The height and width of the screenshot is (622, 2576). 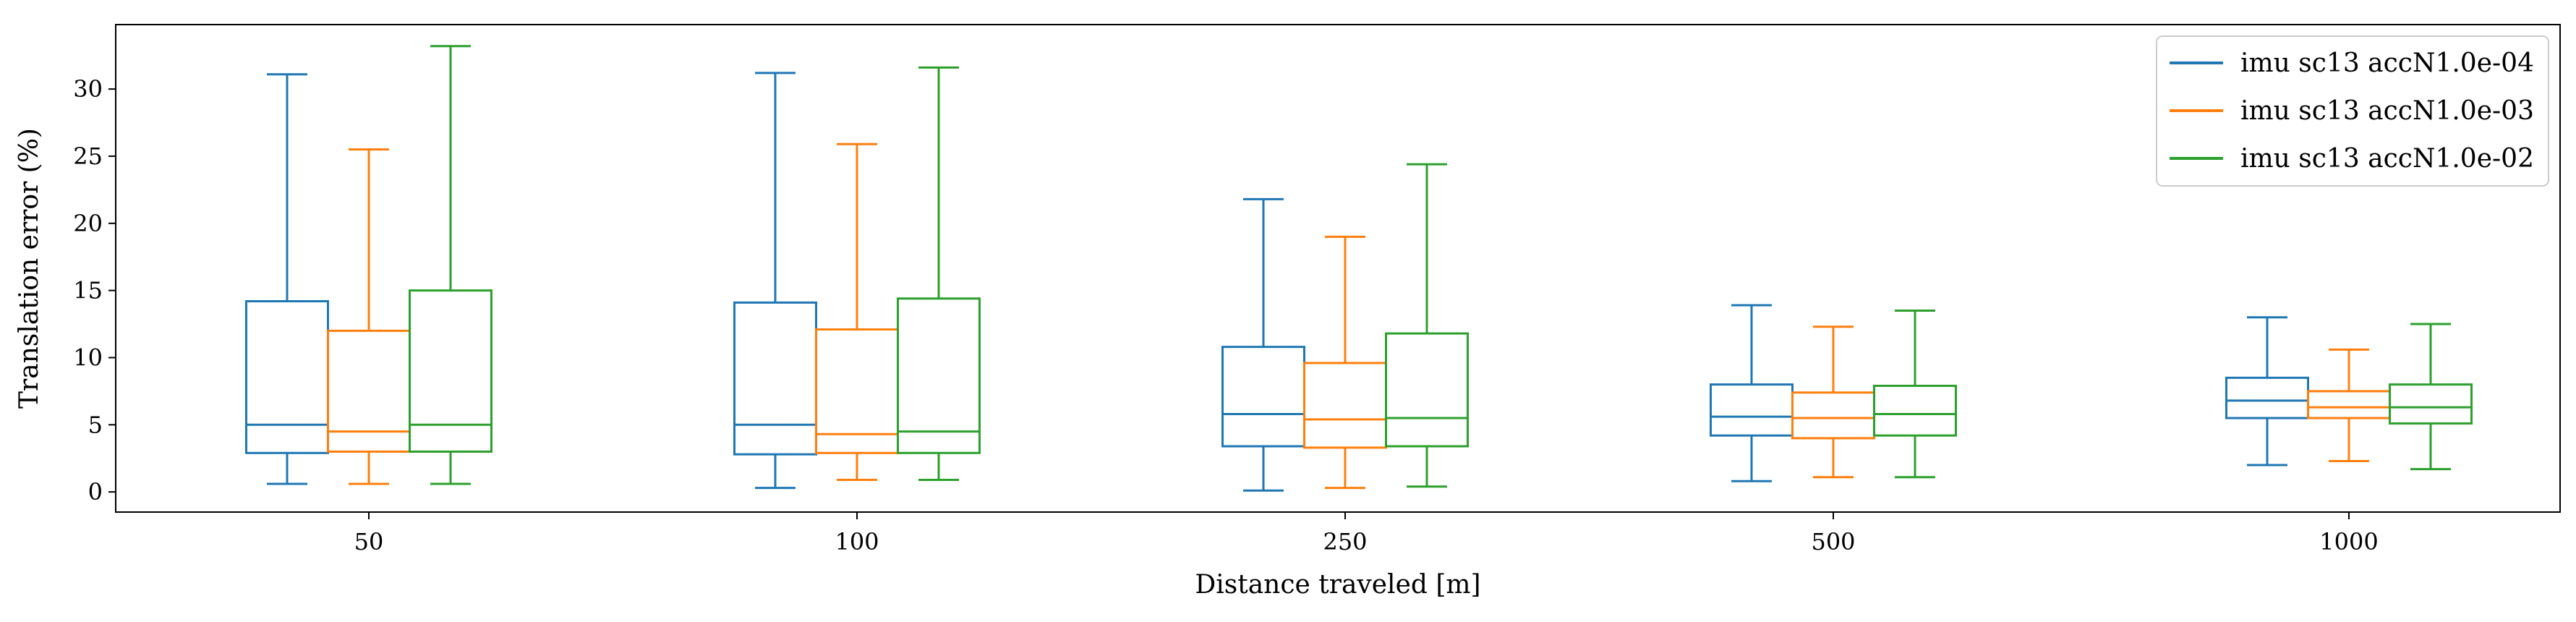 I want to click on y-tick-label: 25, so click(x=88, y=156).